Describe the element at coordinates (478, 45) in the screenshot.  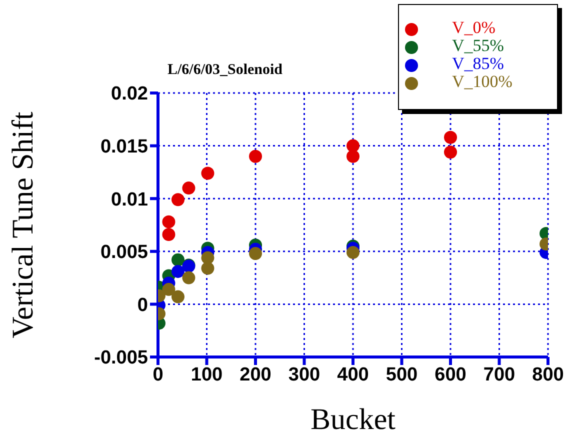
I see `legend-label: V_55%` at that location.